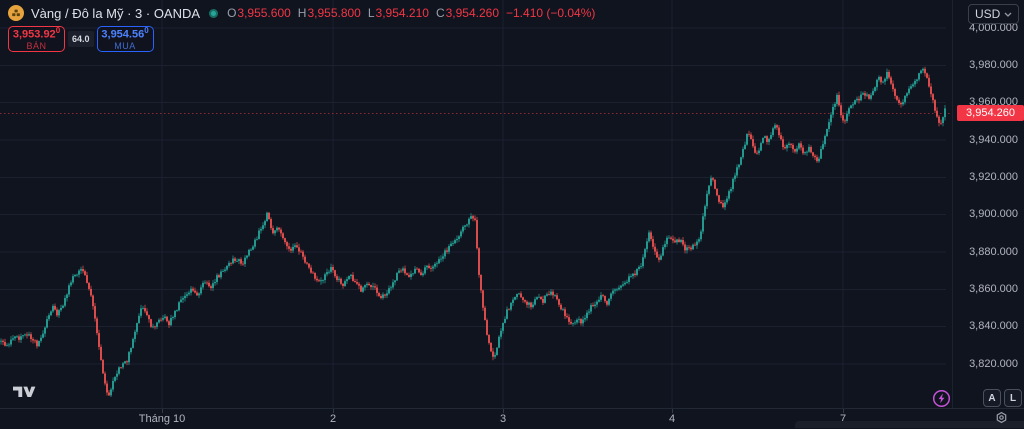  What do you see at coordinates (512, 418) in the screenshot?
I see `time-axis: Tháng 10 2 3 4 7` at bounding box center [512, 418].